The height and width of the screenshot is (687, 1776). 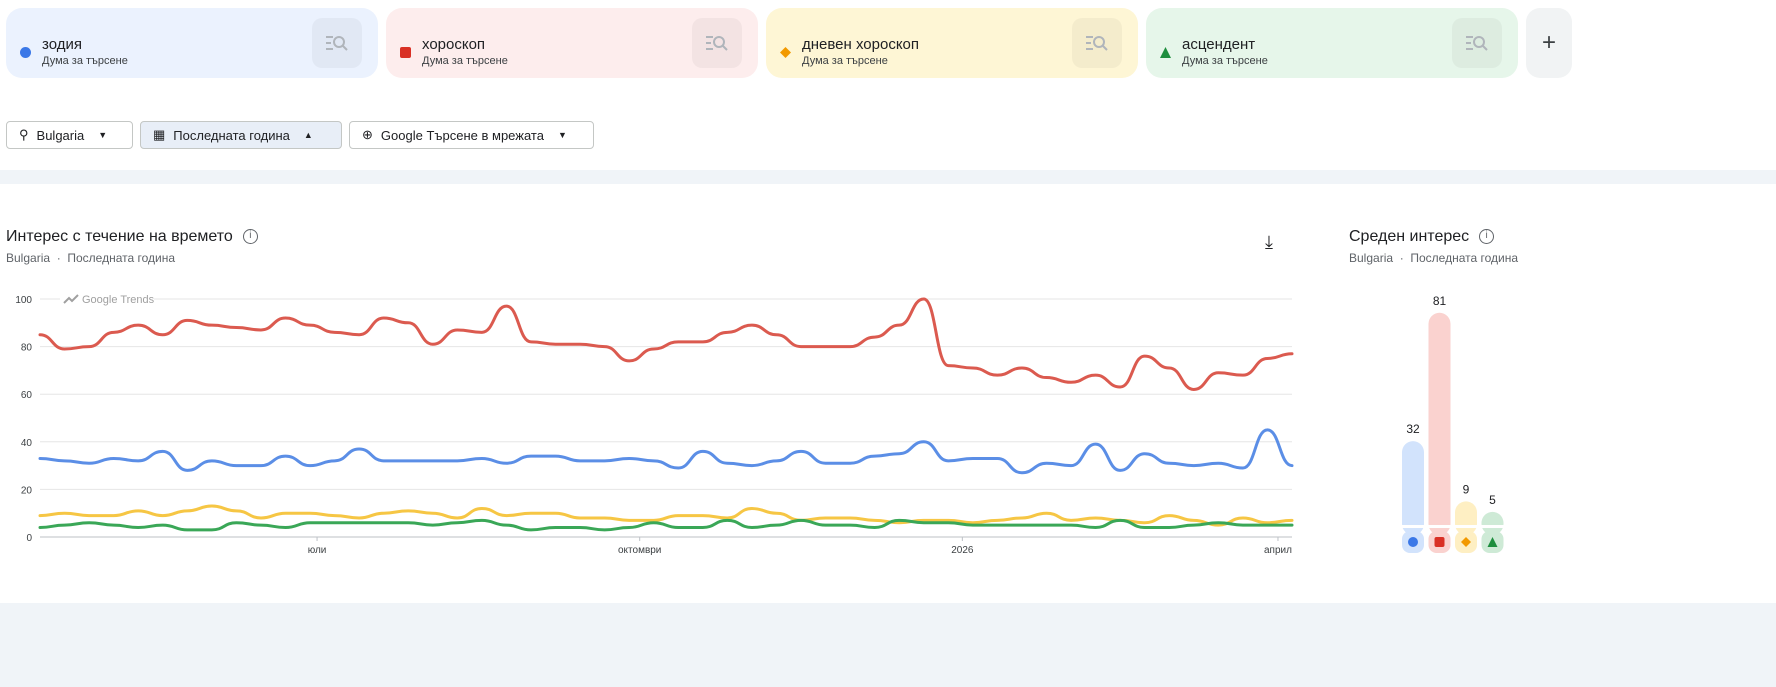 I want to click on series-line-асцендент, so click(x=666, y=525).